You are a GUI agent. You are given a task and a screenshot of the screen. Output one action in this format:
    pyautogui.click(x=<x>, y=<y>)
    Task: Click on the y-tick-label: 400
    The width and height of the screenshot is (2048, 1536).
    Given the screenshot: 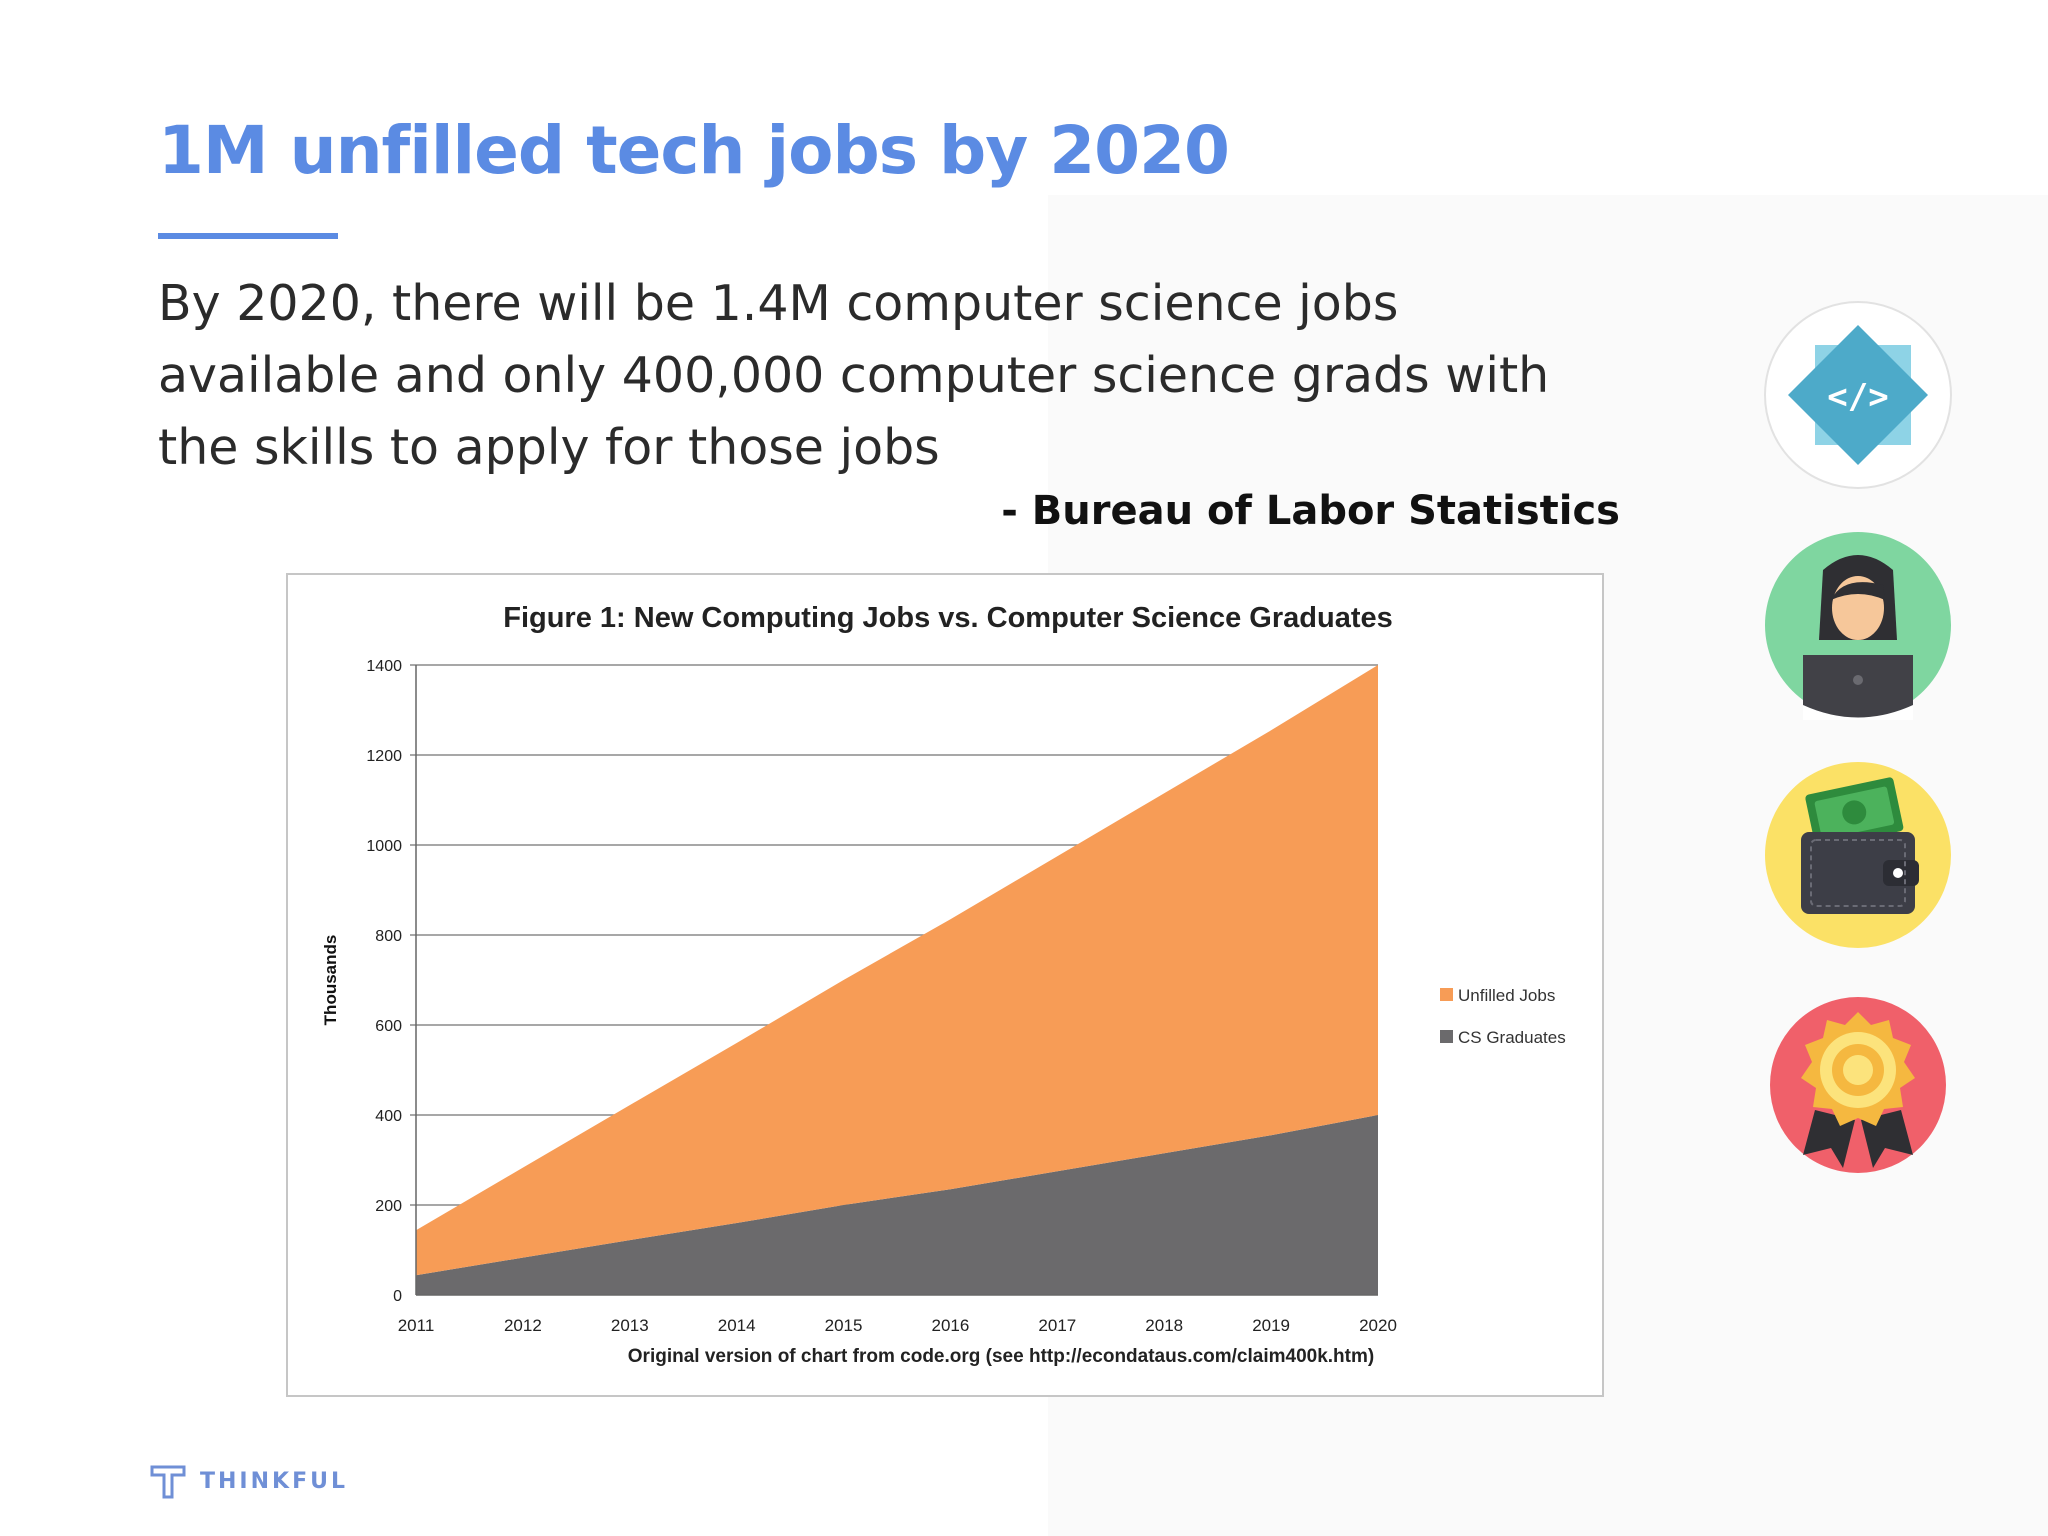 What is the action you would take?
    pyautogui.click(x=388, y=1116)
    